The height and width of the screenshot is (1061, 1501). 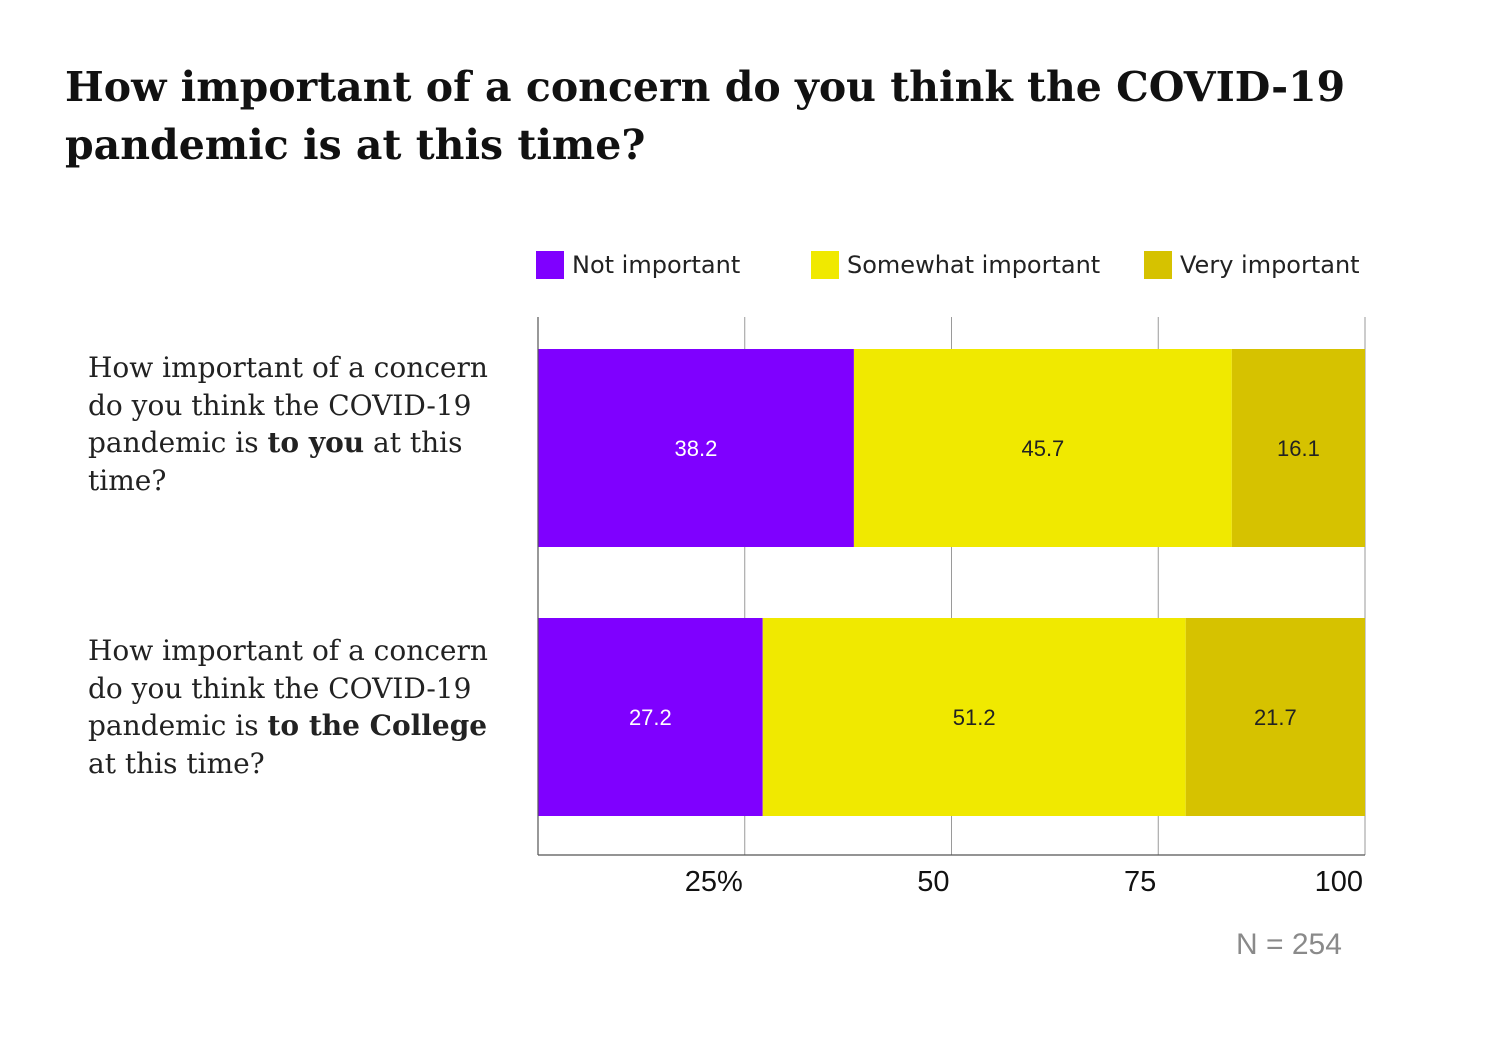 What do you see at coordinates (127, 480) in the screenshot?
I see `category-line: time?` at bounding box center [127, 480].